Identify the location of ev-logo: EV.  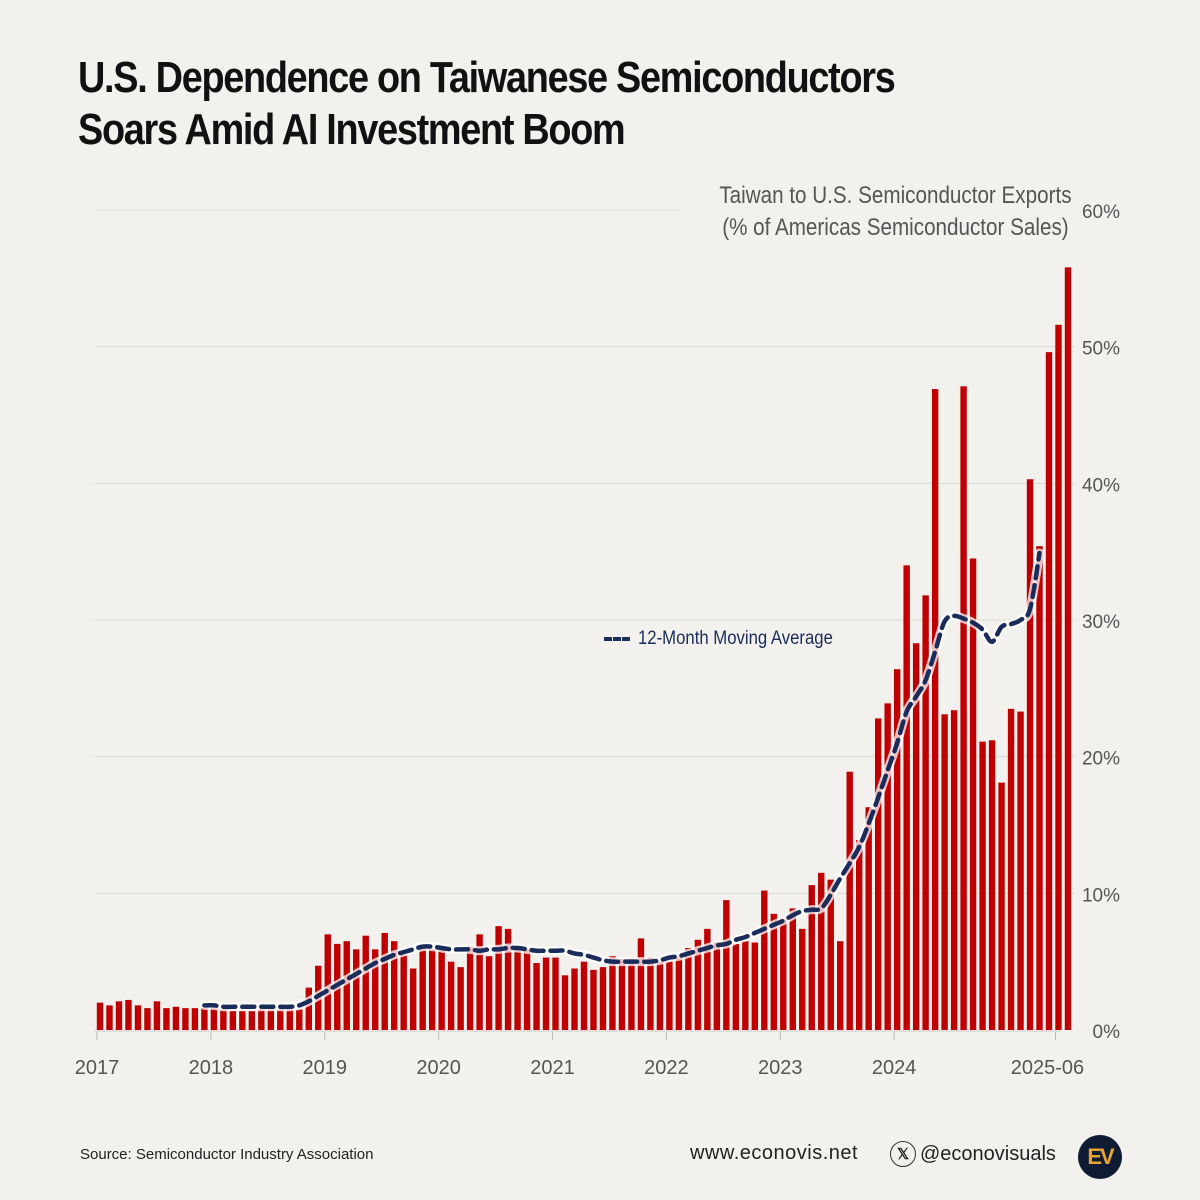
(1100, 1157).